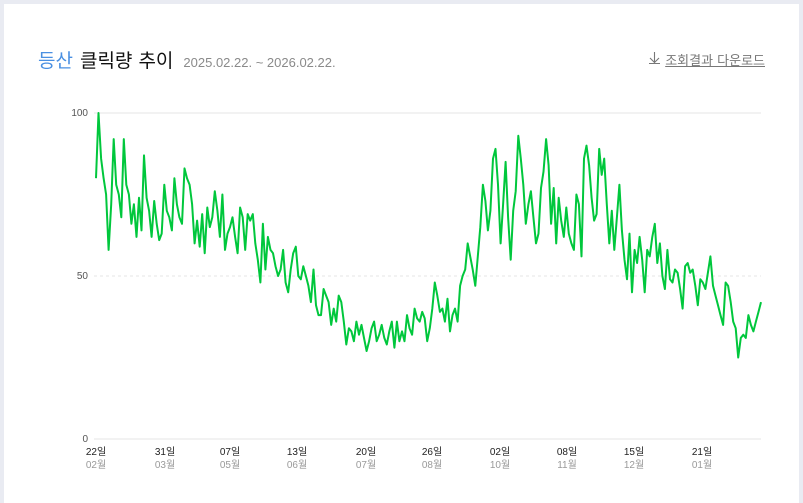 The width and height of the screenshot is (803, 503). Describe the element at coordinates (165, 465) in the screenshot. I see `x-tick-month: 03월` at that location.